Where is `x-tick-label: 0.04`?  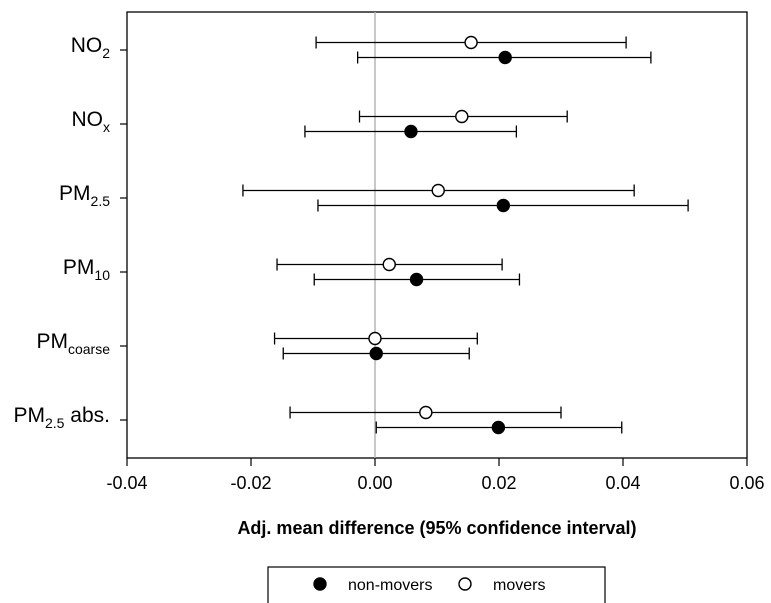 x-tick-label: 0.04 is located at coordinates (622, 483).